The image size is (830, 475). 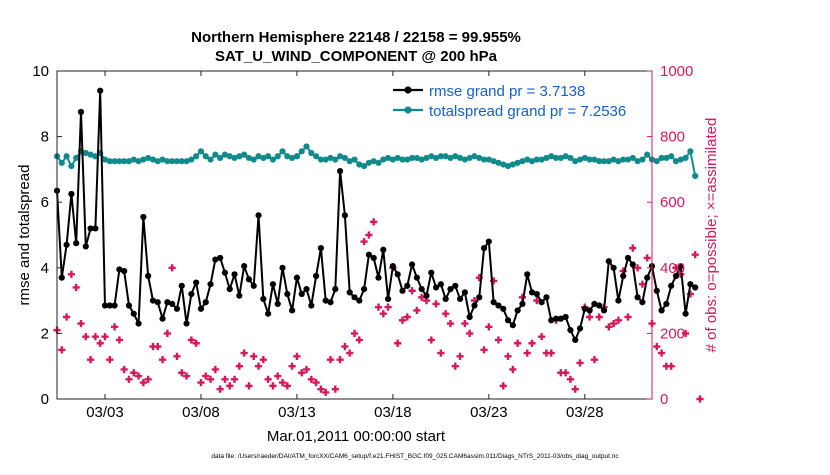 I want to click on y-right-tick-label: 400, so click(x=672, y=268).